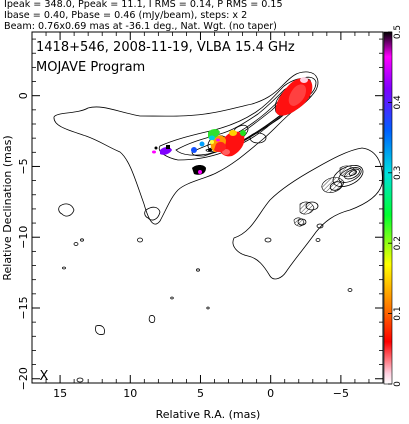  I want to click on x-tick-label: 15, so click(60, 393).